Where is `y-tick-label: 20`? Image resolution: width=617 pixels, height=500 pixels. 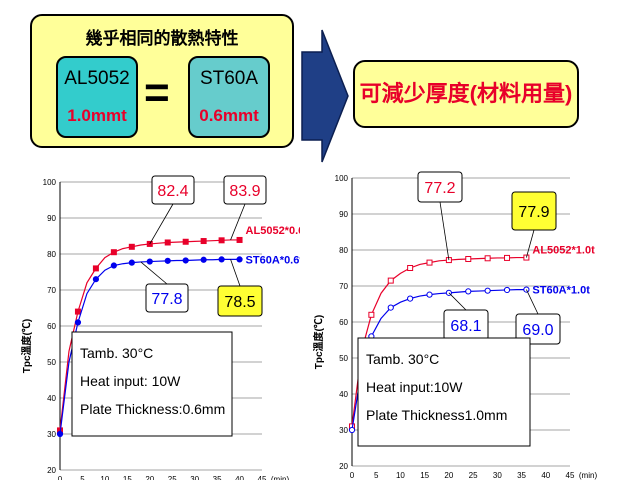
y-tick-label: 20 is located at coordinates (51, 470).